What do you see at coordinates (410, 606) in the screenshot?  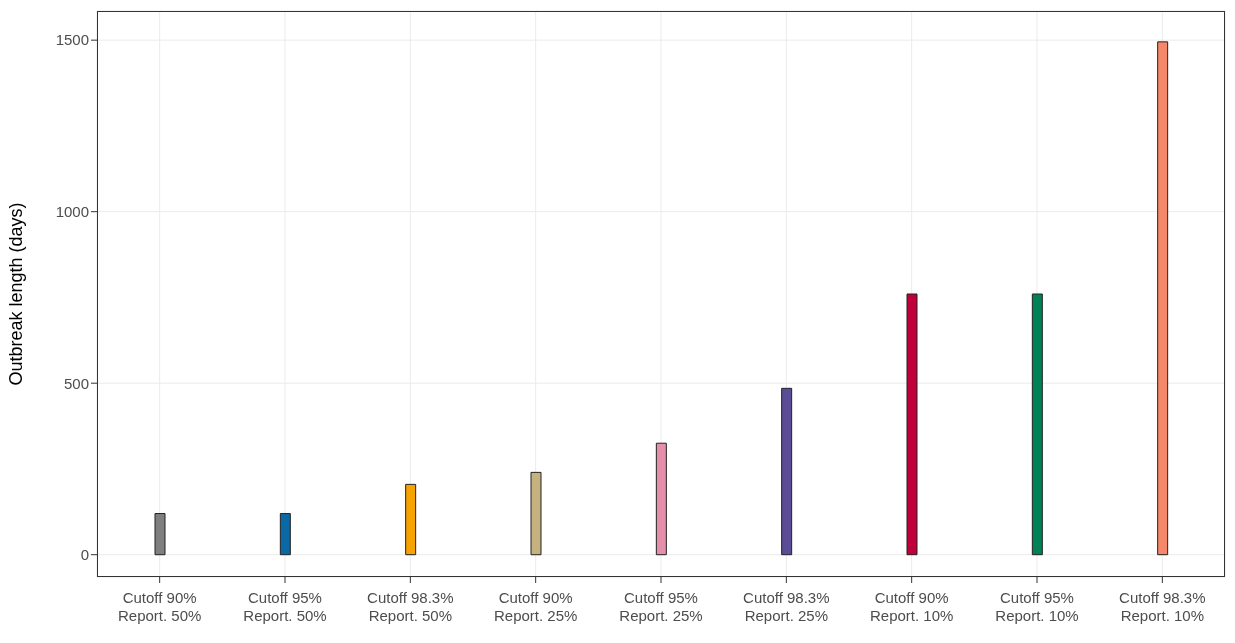 I see `x-tick-label: Cutoff 98.3% Report. 50%` at bounding box center [410, 606].